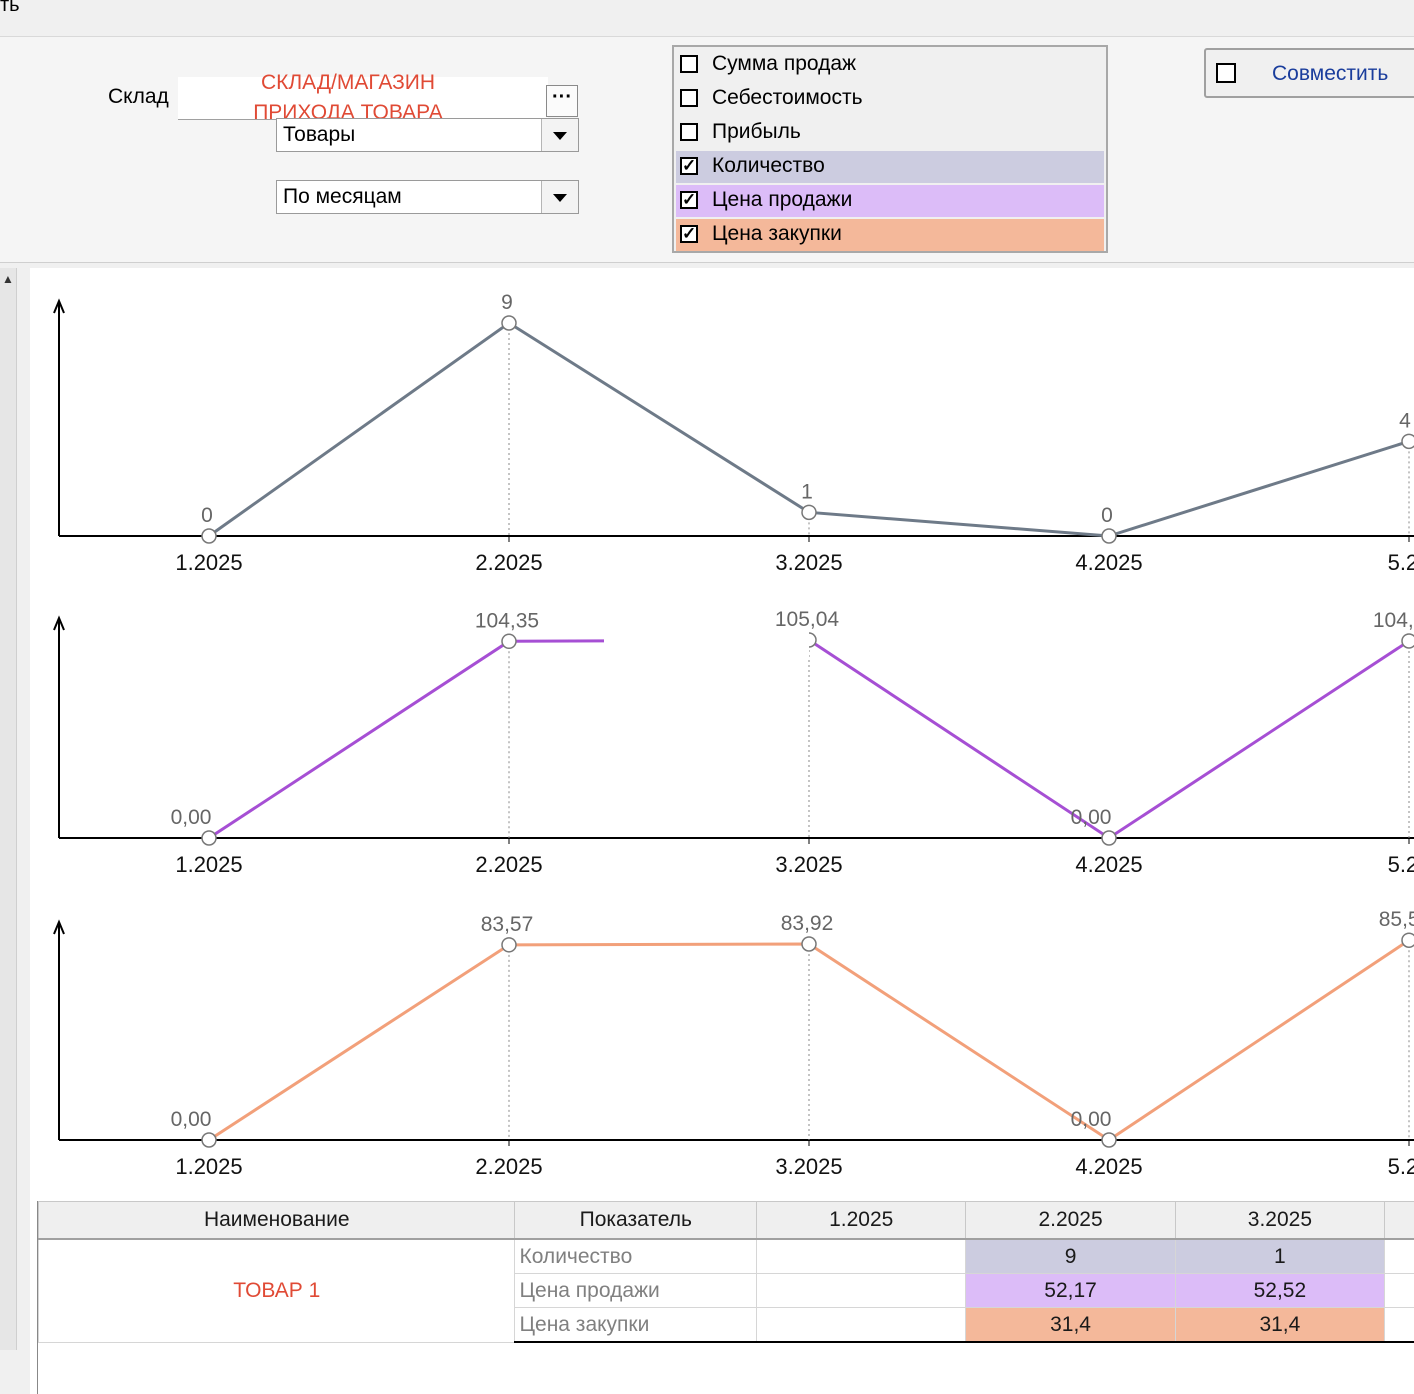  I want to click on category-select: Товары, so click(427, 135).